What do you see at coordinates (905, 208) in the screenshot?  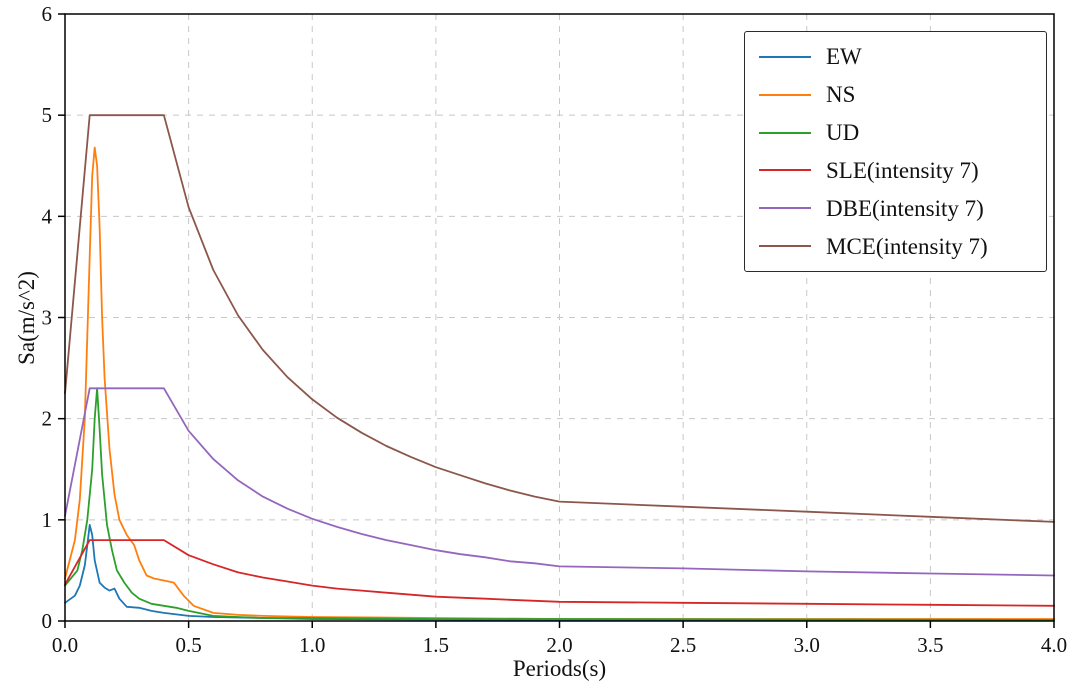 I see `legend-label: DBE(intensity 7)` at bounding box center [905, 208].